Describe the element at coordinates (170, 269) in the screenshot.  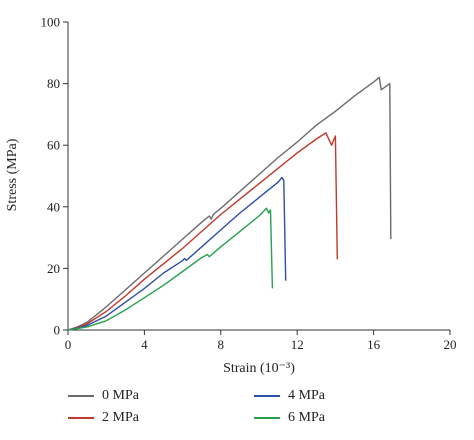
I see `series-line-6mpa` at that location.